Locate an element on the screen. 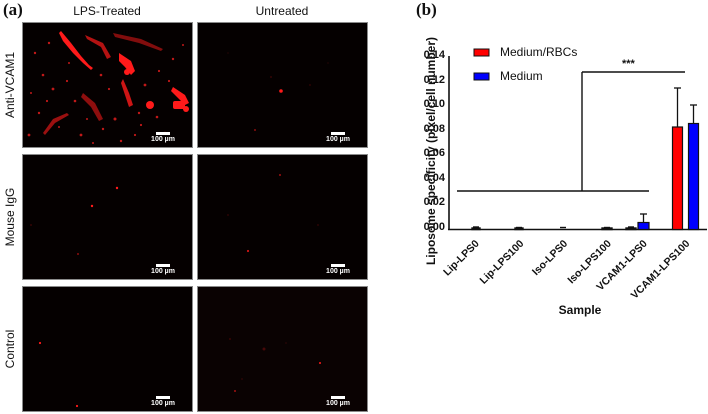  micrograph-mouse-igg-untreated: 100 µm is located at coordinates (282, 217).